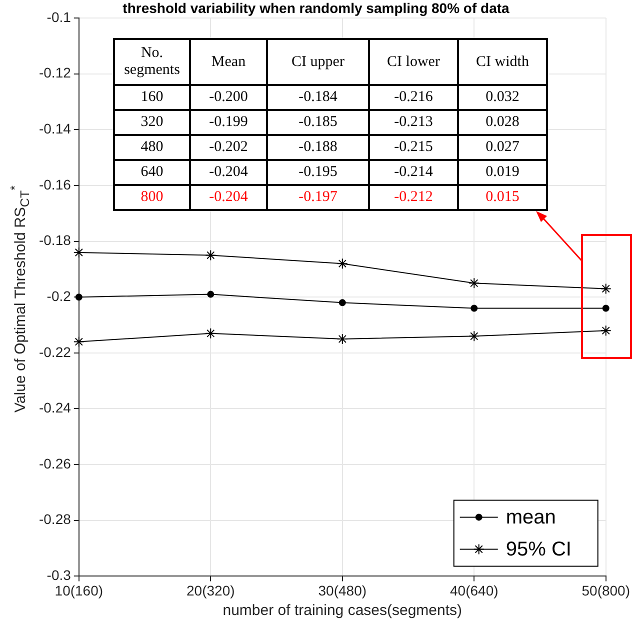 The image size is (632, 624). Describe the element at coordinates (228, 97) in the screenshot. I see `annotation: -0.200` at that location.